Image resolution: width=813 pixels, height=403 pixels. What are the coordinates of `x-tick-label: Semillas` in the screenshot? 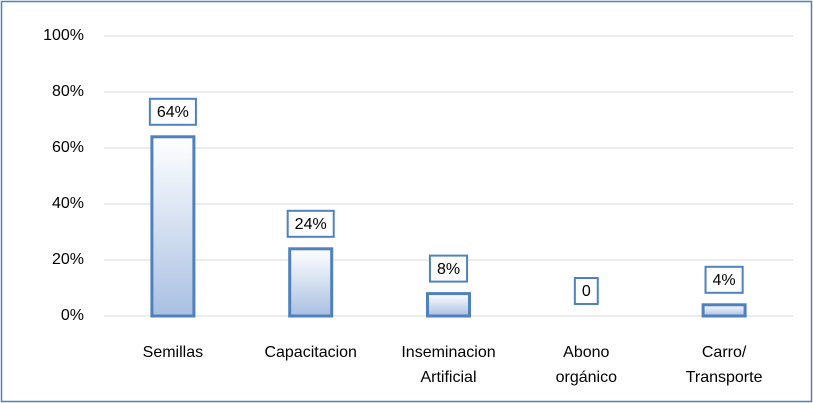 It's located at (173, 352).